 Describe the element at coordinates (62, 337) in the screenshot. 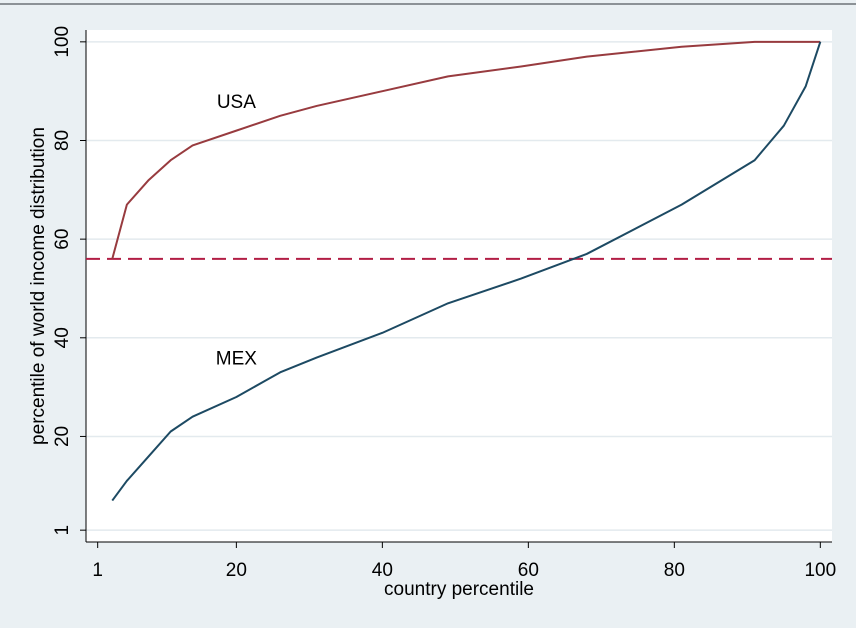

I see `y-tick-label: 40` at that location.